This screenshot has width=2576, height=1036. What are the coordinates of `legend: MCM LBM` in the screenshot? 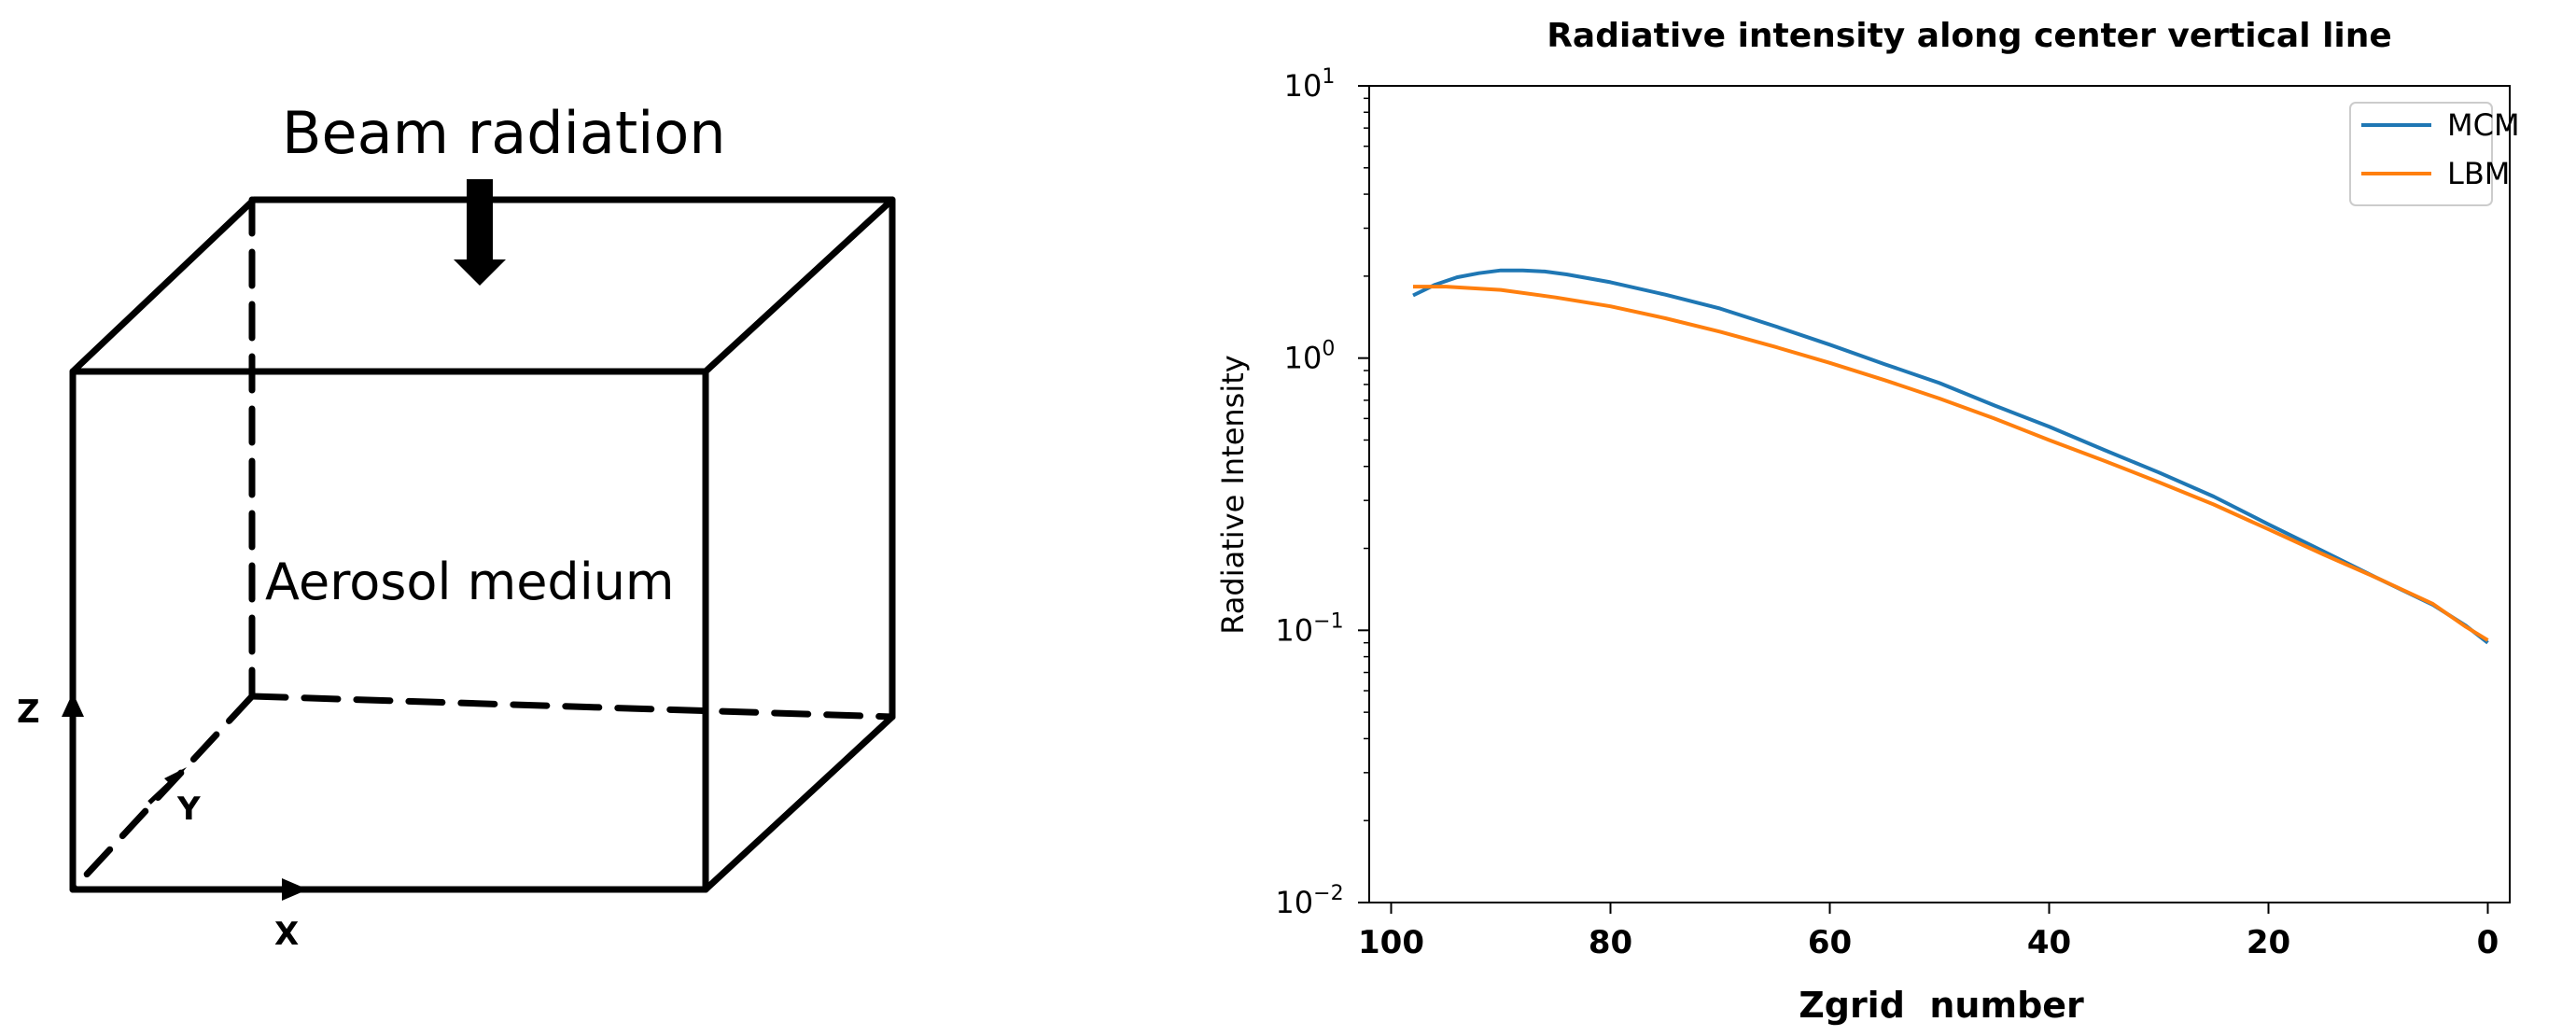 It's located at (2434, 154).